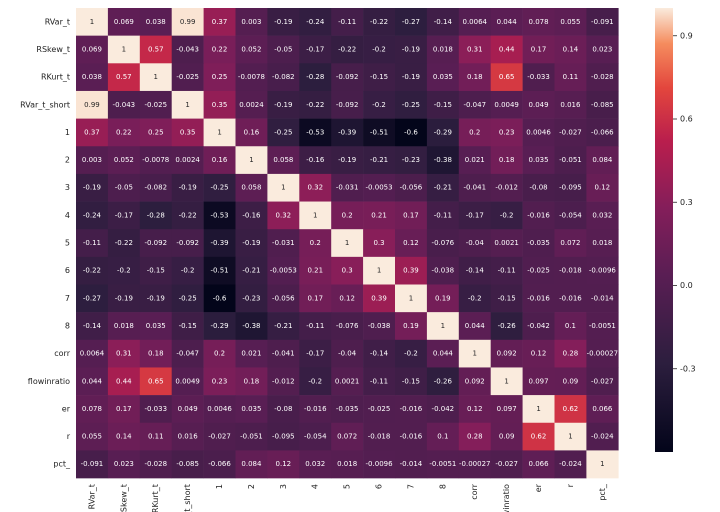  What do you see at coordinates (684, 202) in the screenshot?
I see `colorbar-ticks: 0.9 0.6 0.3 0.0 -0.3` at bounding box center [684, 202].